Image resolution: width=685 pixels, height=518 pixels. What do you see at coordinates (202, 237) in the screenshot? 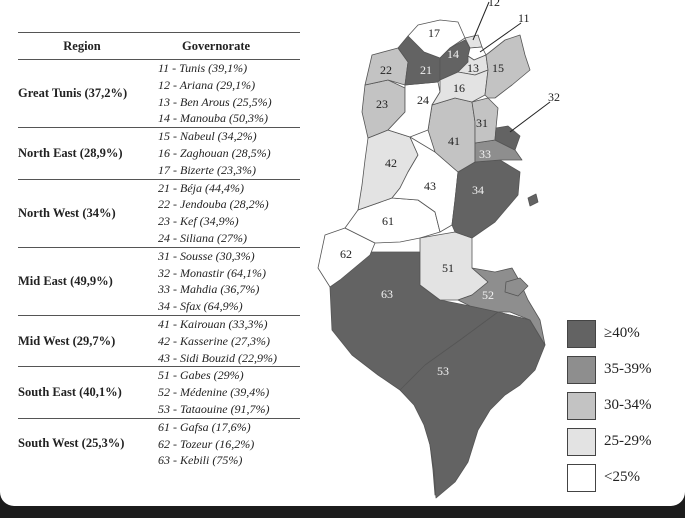
I see `governorate-entry: 24 - Siliana (27%)` at bounding box center [202, 237].